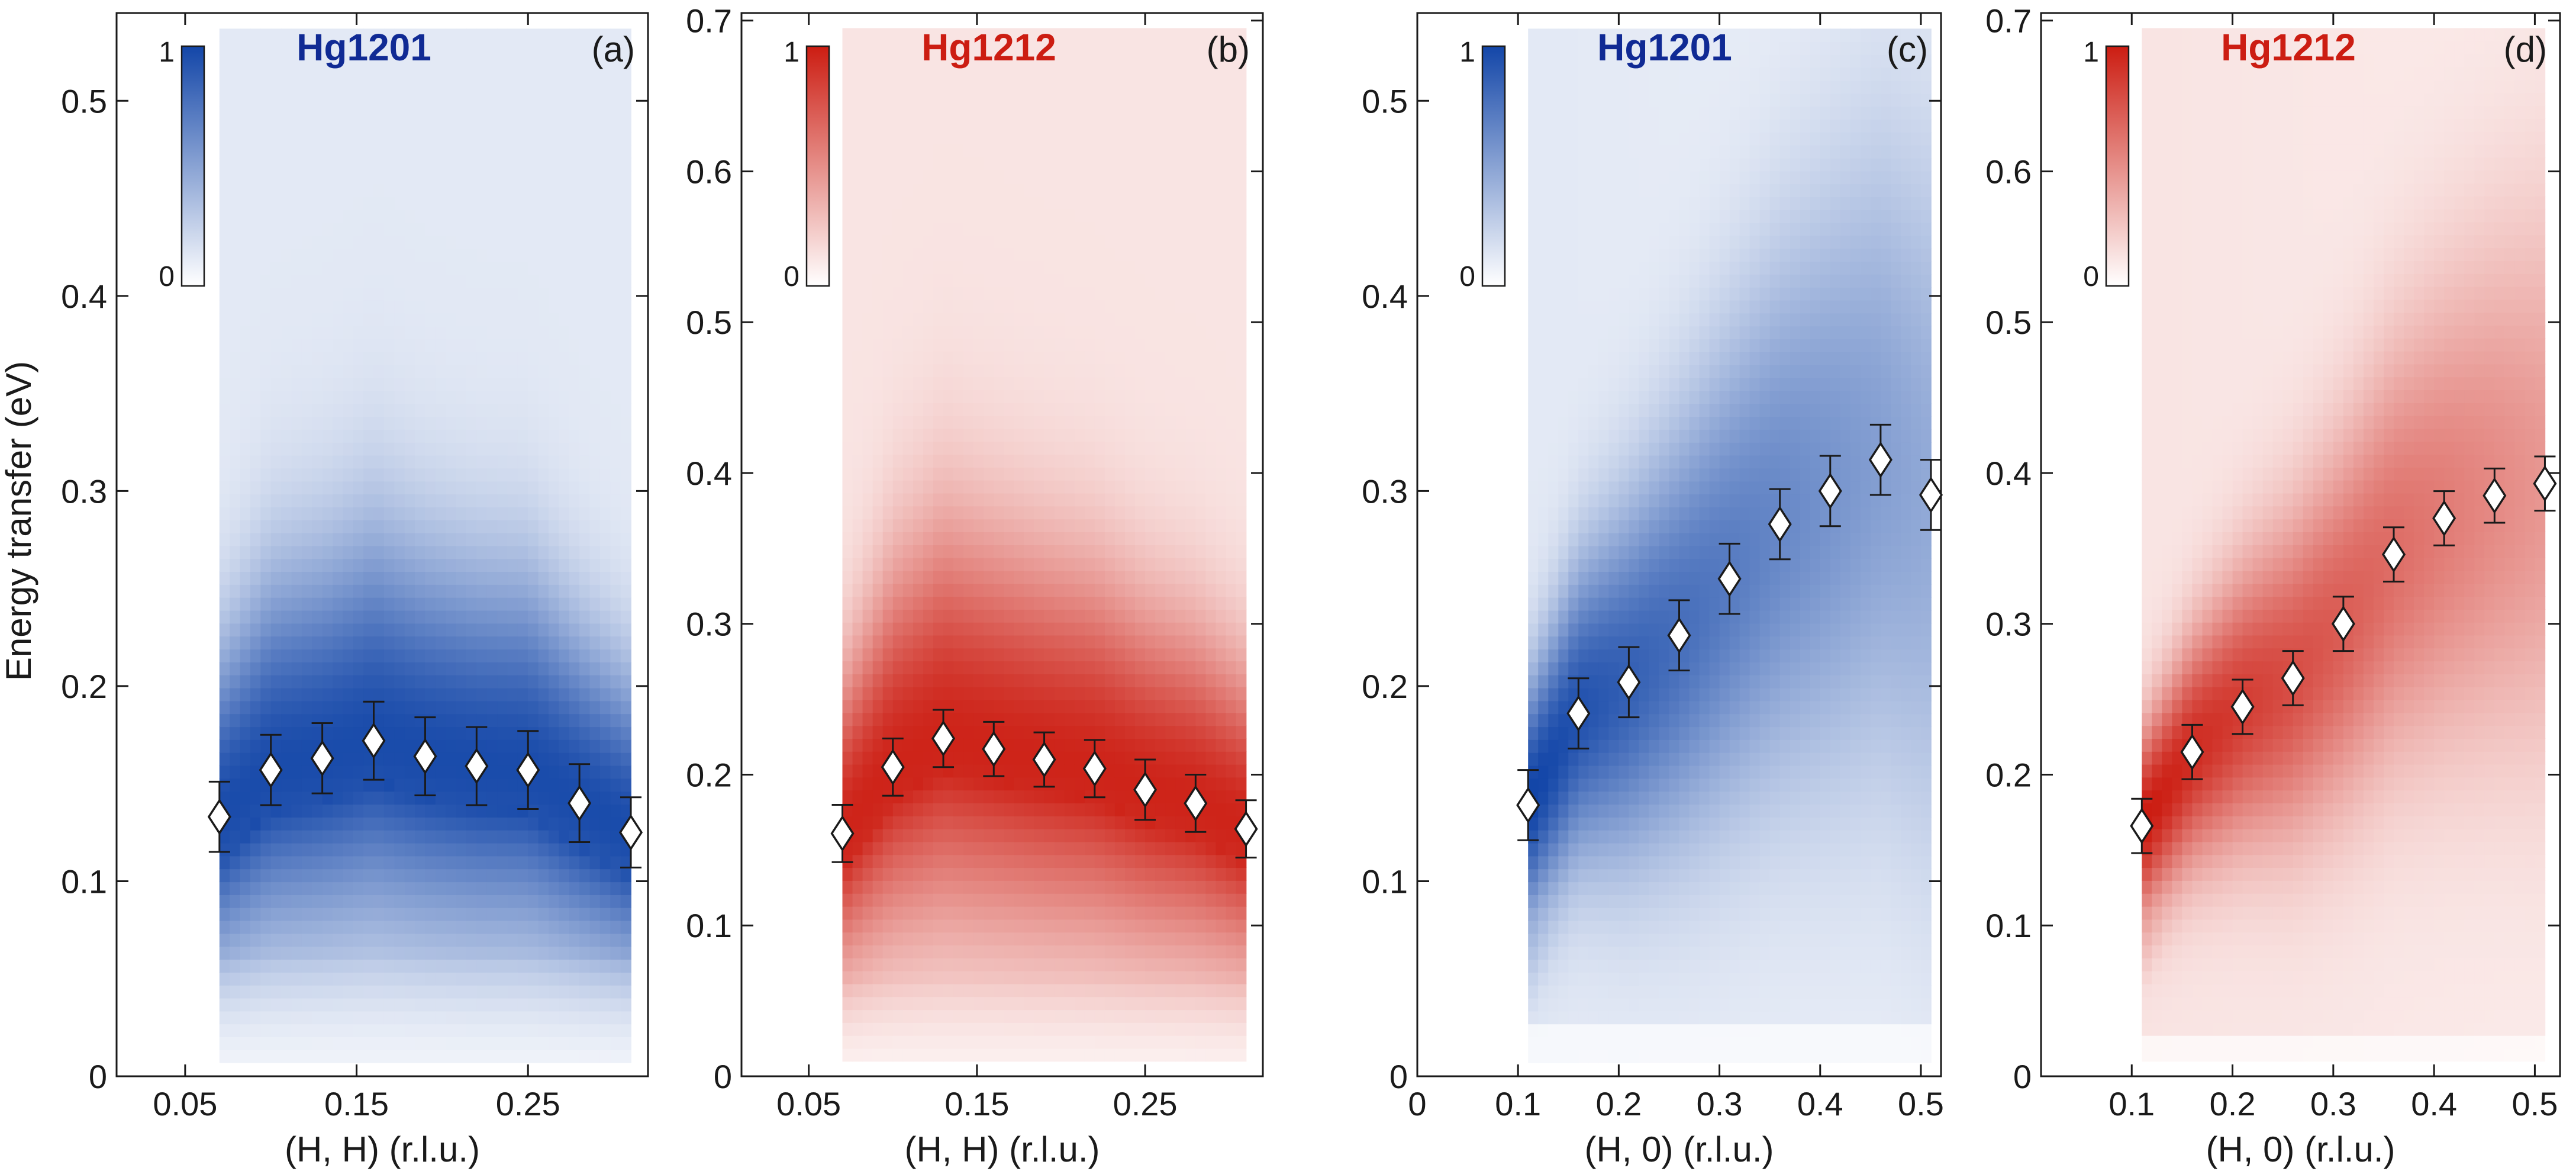 The height and width of the screenshot is (1171, 2576). What do you see at coordinates (84, 491) in the screenshot?
I see `y-tick-label: 0.3` at bounding box center [84, 491].